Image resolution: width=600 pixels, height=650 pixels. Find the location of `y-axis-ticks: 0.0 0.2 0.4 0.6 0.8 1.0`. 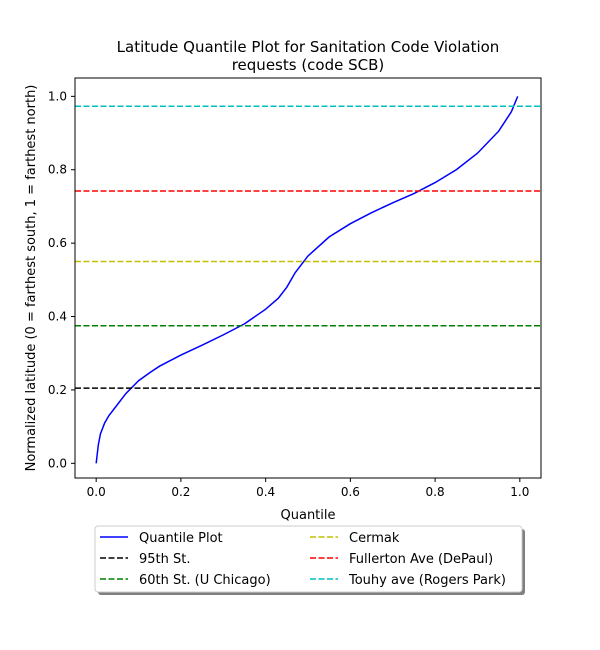

y-axis-ticks: 0.0 0.2 0.4 0.6 0.8 1.0 is located at coordinates (61, 279).